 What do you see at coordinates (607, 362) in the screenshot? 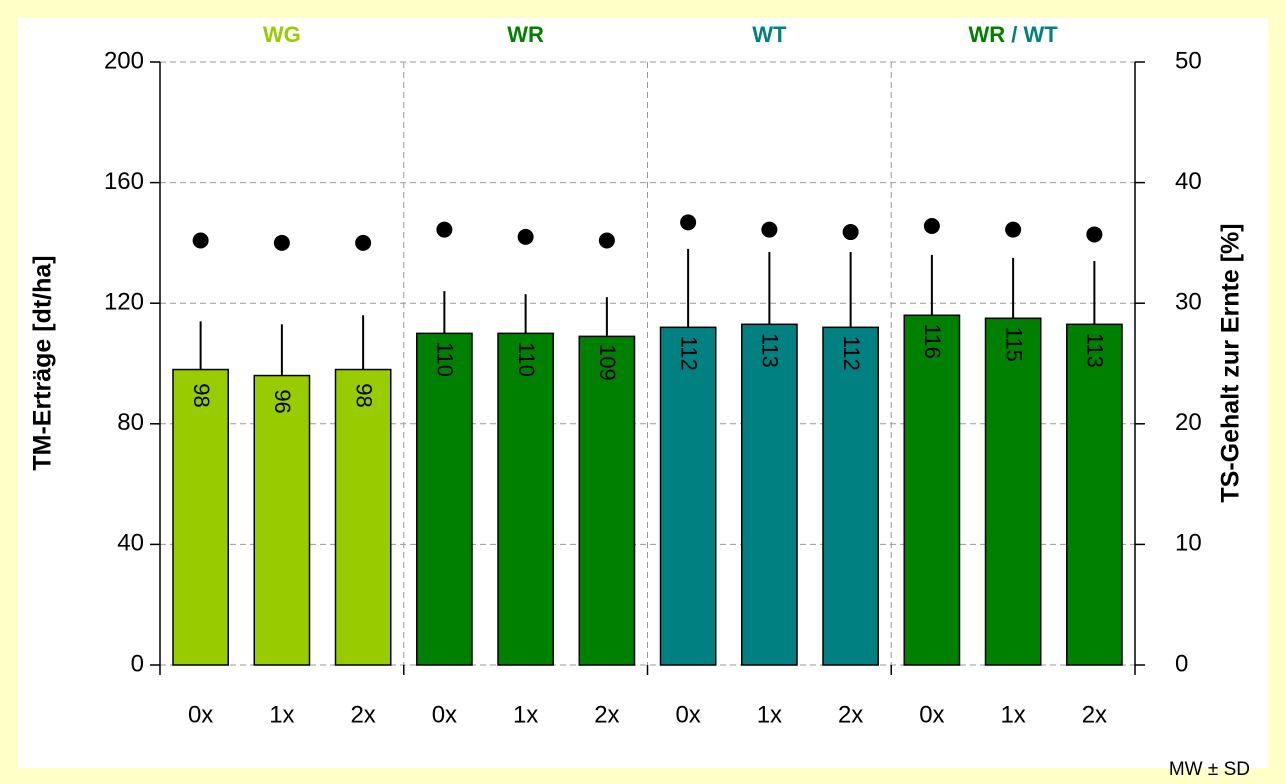
I see `bar-value-label: 109` at bounding box center [607, 362].